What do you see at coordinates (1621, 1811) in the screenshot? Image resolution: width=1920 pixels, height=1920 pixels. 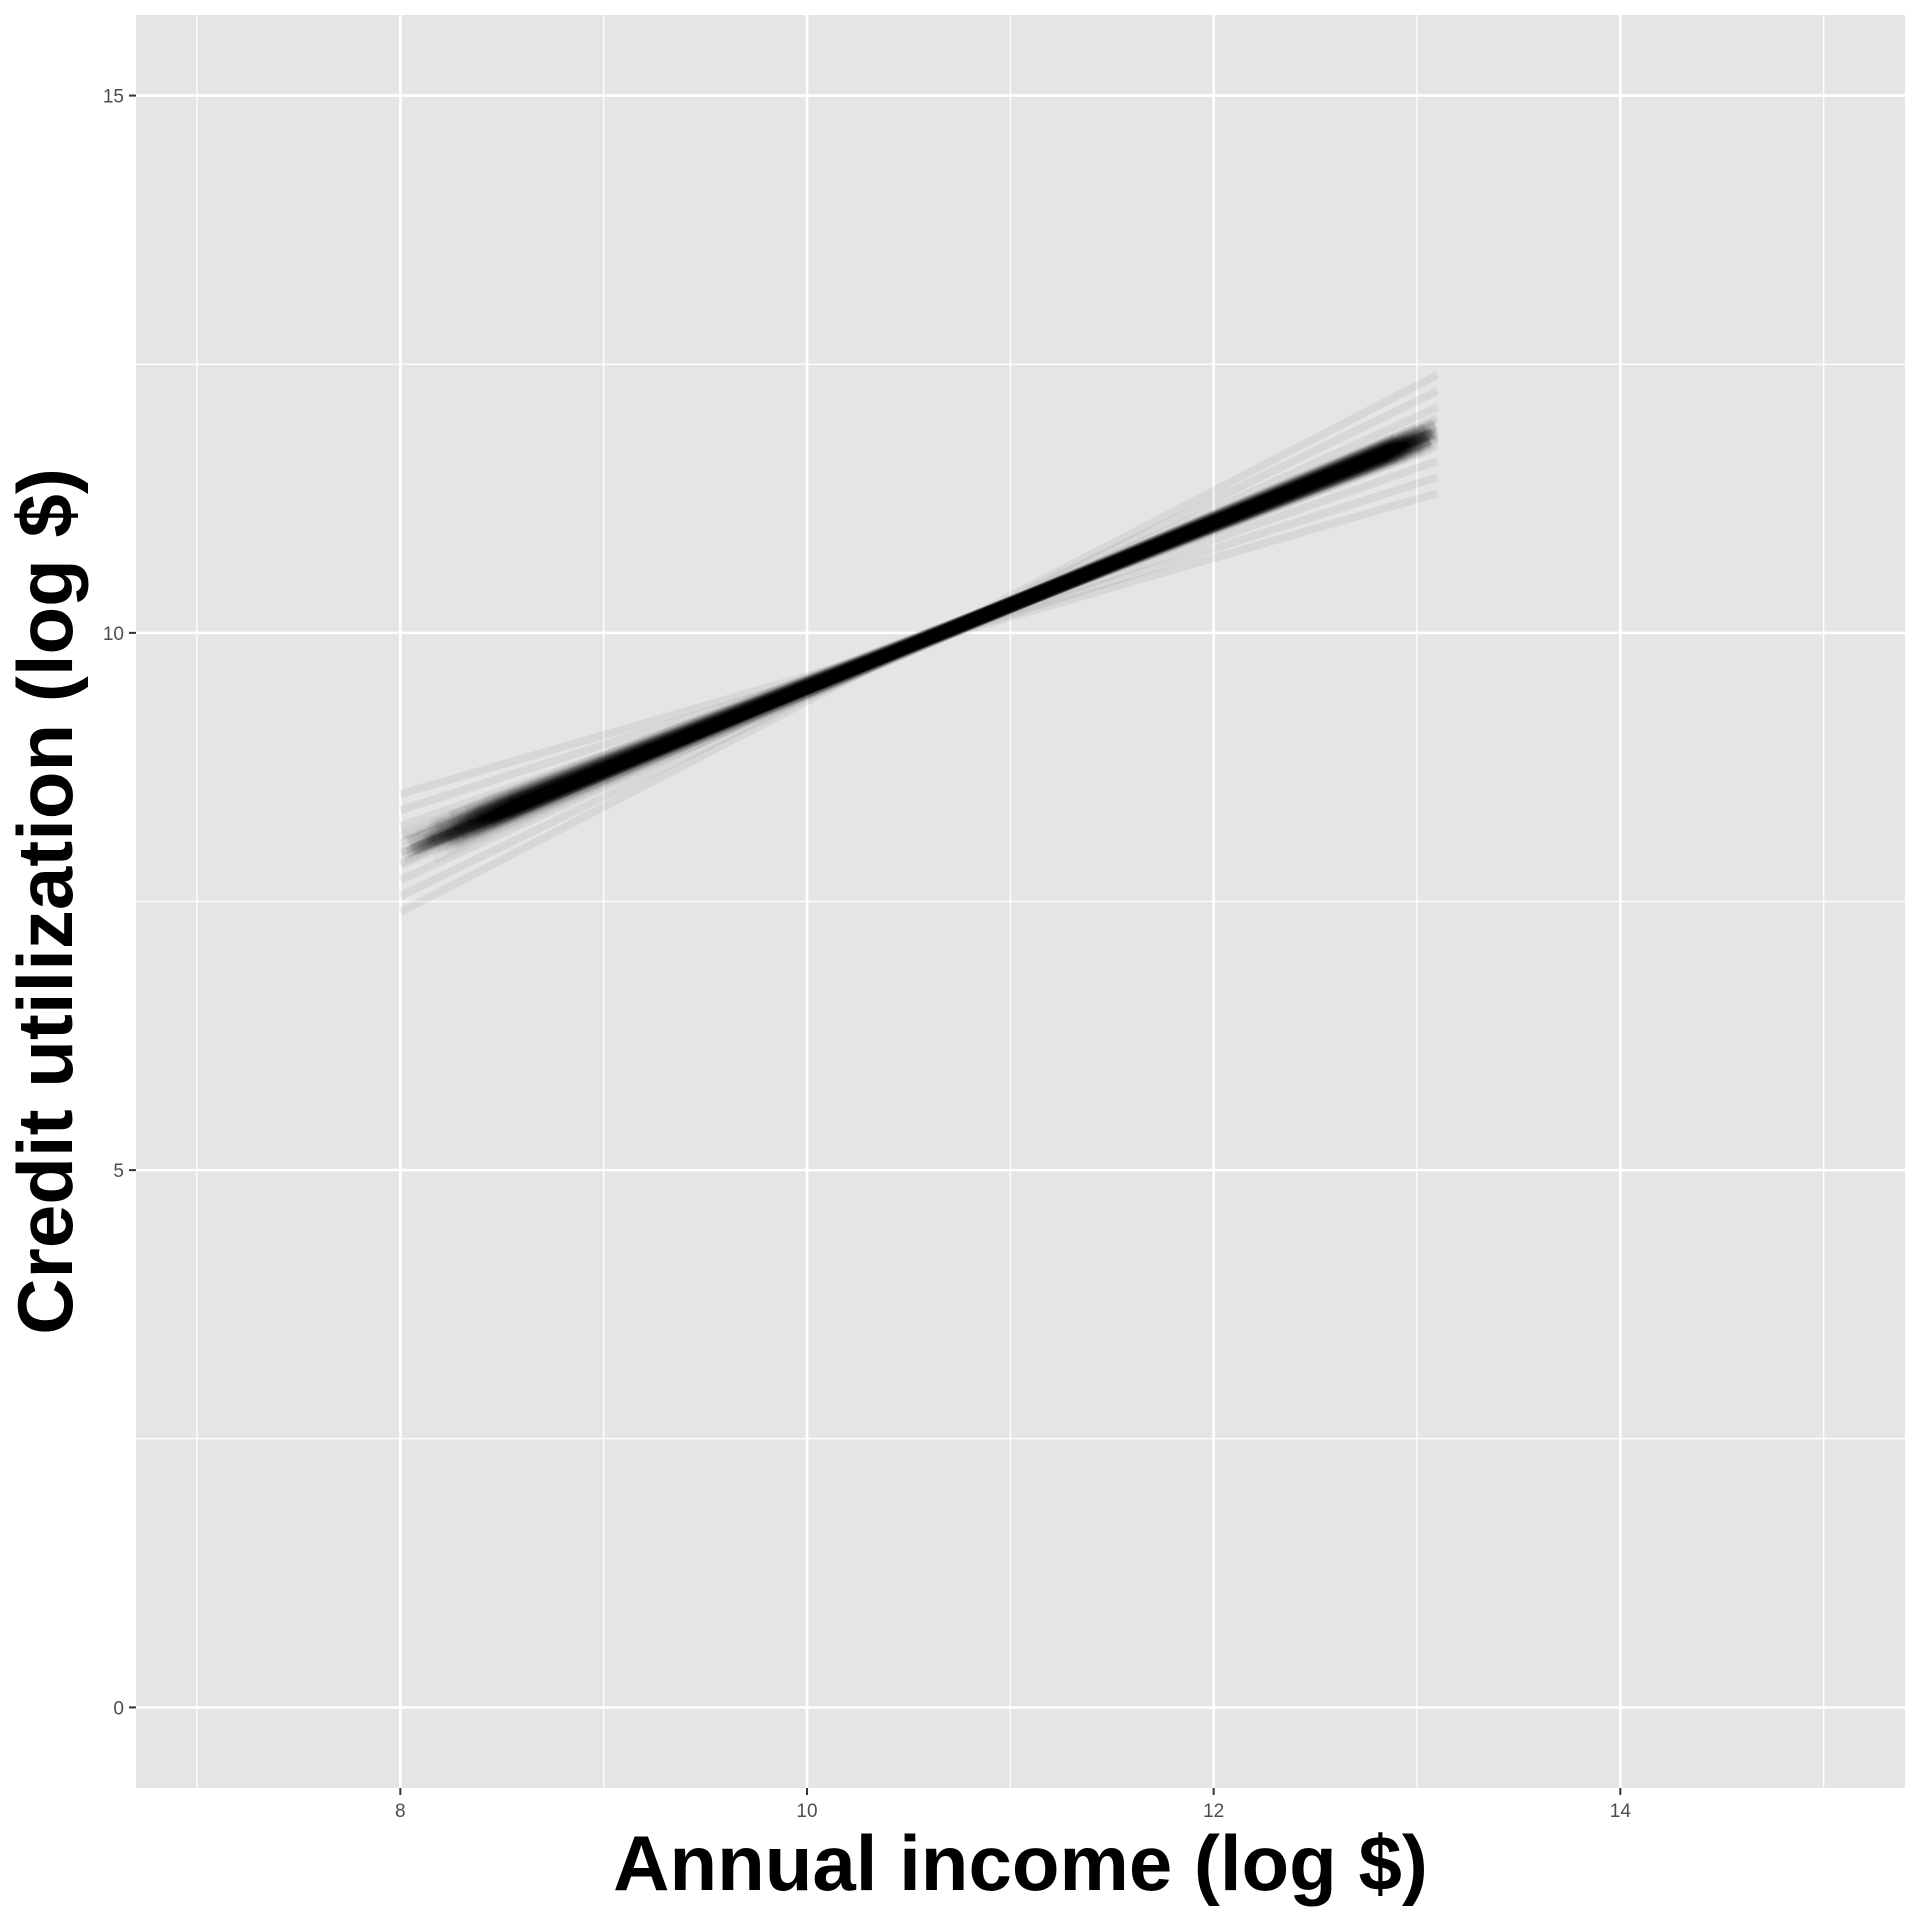 I see `x-tick-label: 14` at bounding box center [1621, 1811].